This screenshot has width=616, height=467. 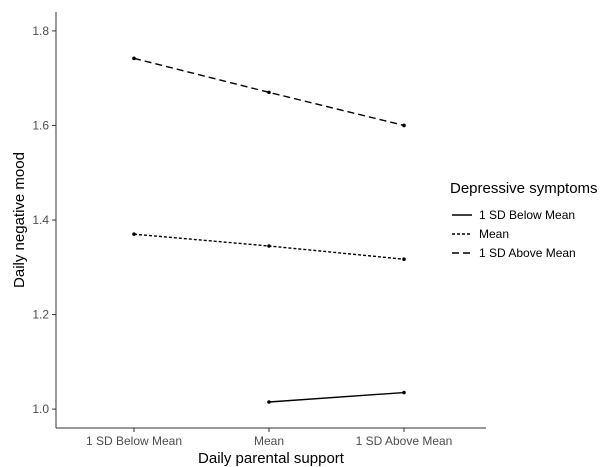 What do you see at coordinates (269, 441) in the screenshot?
I see `x-tick-label: Mean` at bounding box center [269, 441].